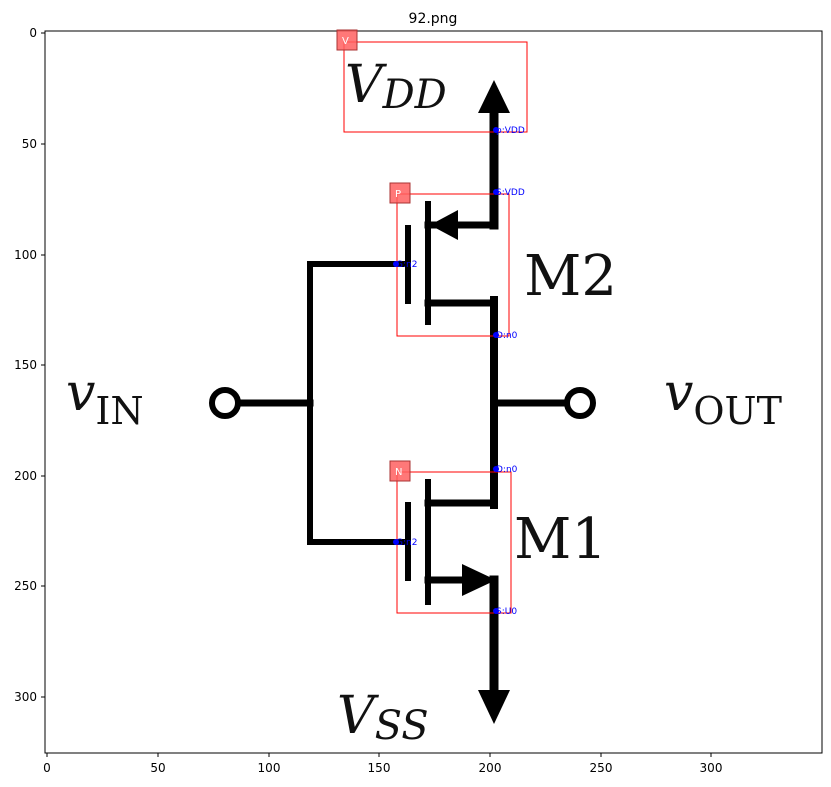 This screenshot has height=787, width=831. What do you see at coordinates (29, 144) in the screenshot?
I see `y-tick-label: 50` at bounding box center [29, 144].